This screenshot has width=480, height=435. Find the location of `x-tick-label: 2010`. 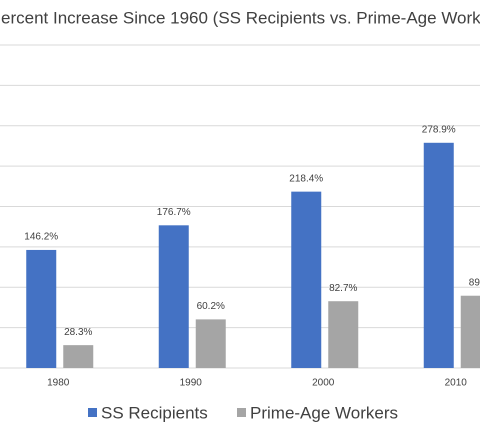

x-tick-label: 2010 is located at coordinates (456, 383).